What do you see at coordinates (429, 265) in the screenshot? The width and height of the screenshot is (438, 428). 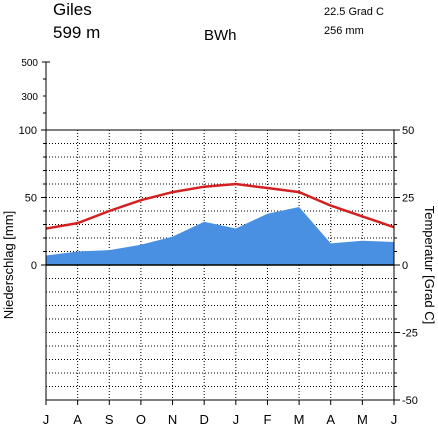 I see `temperature-axis-label: Temperatur [Grad C]` at bounding box center [429, 265].